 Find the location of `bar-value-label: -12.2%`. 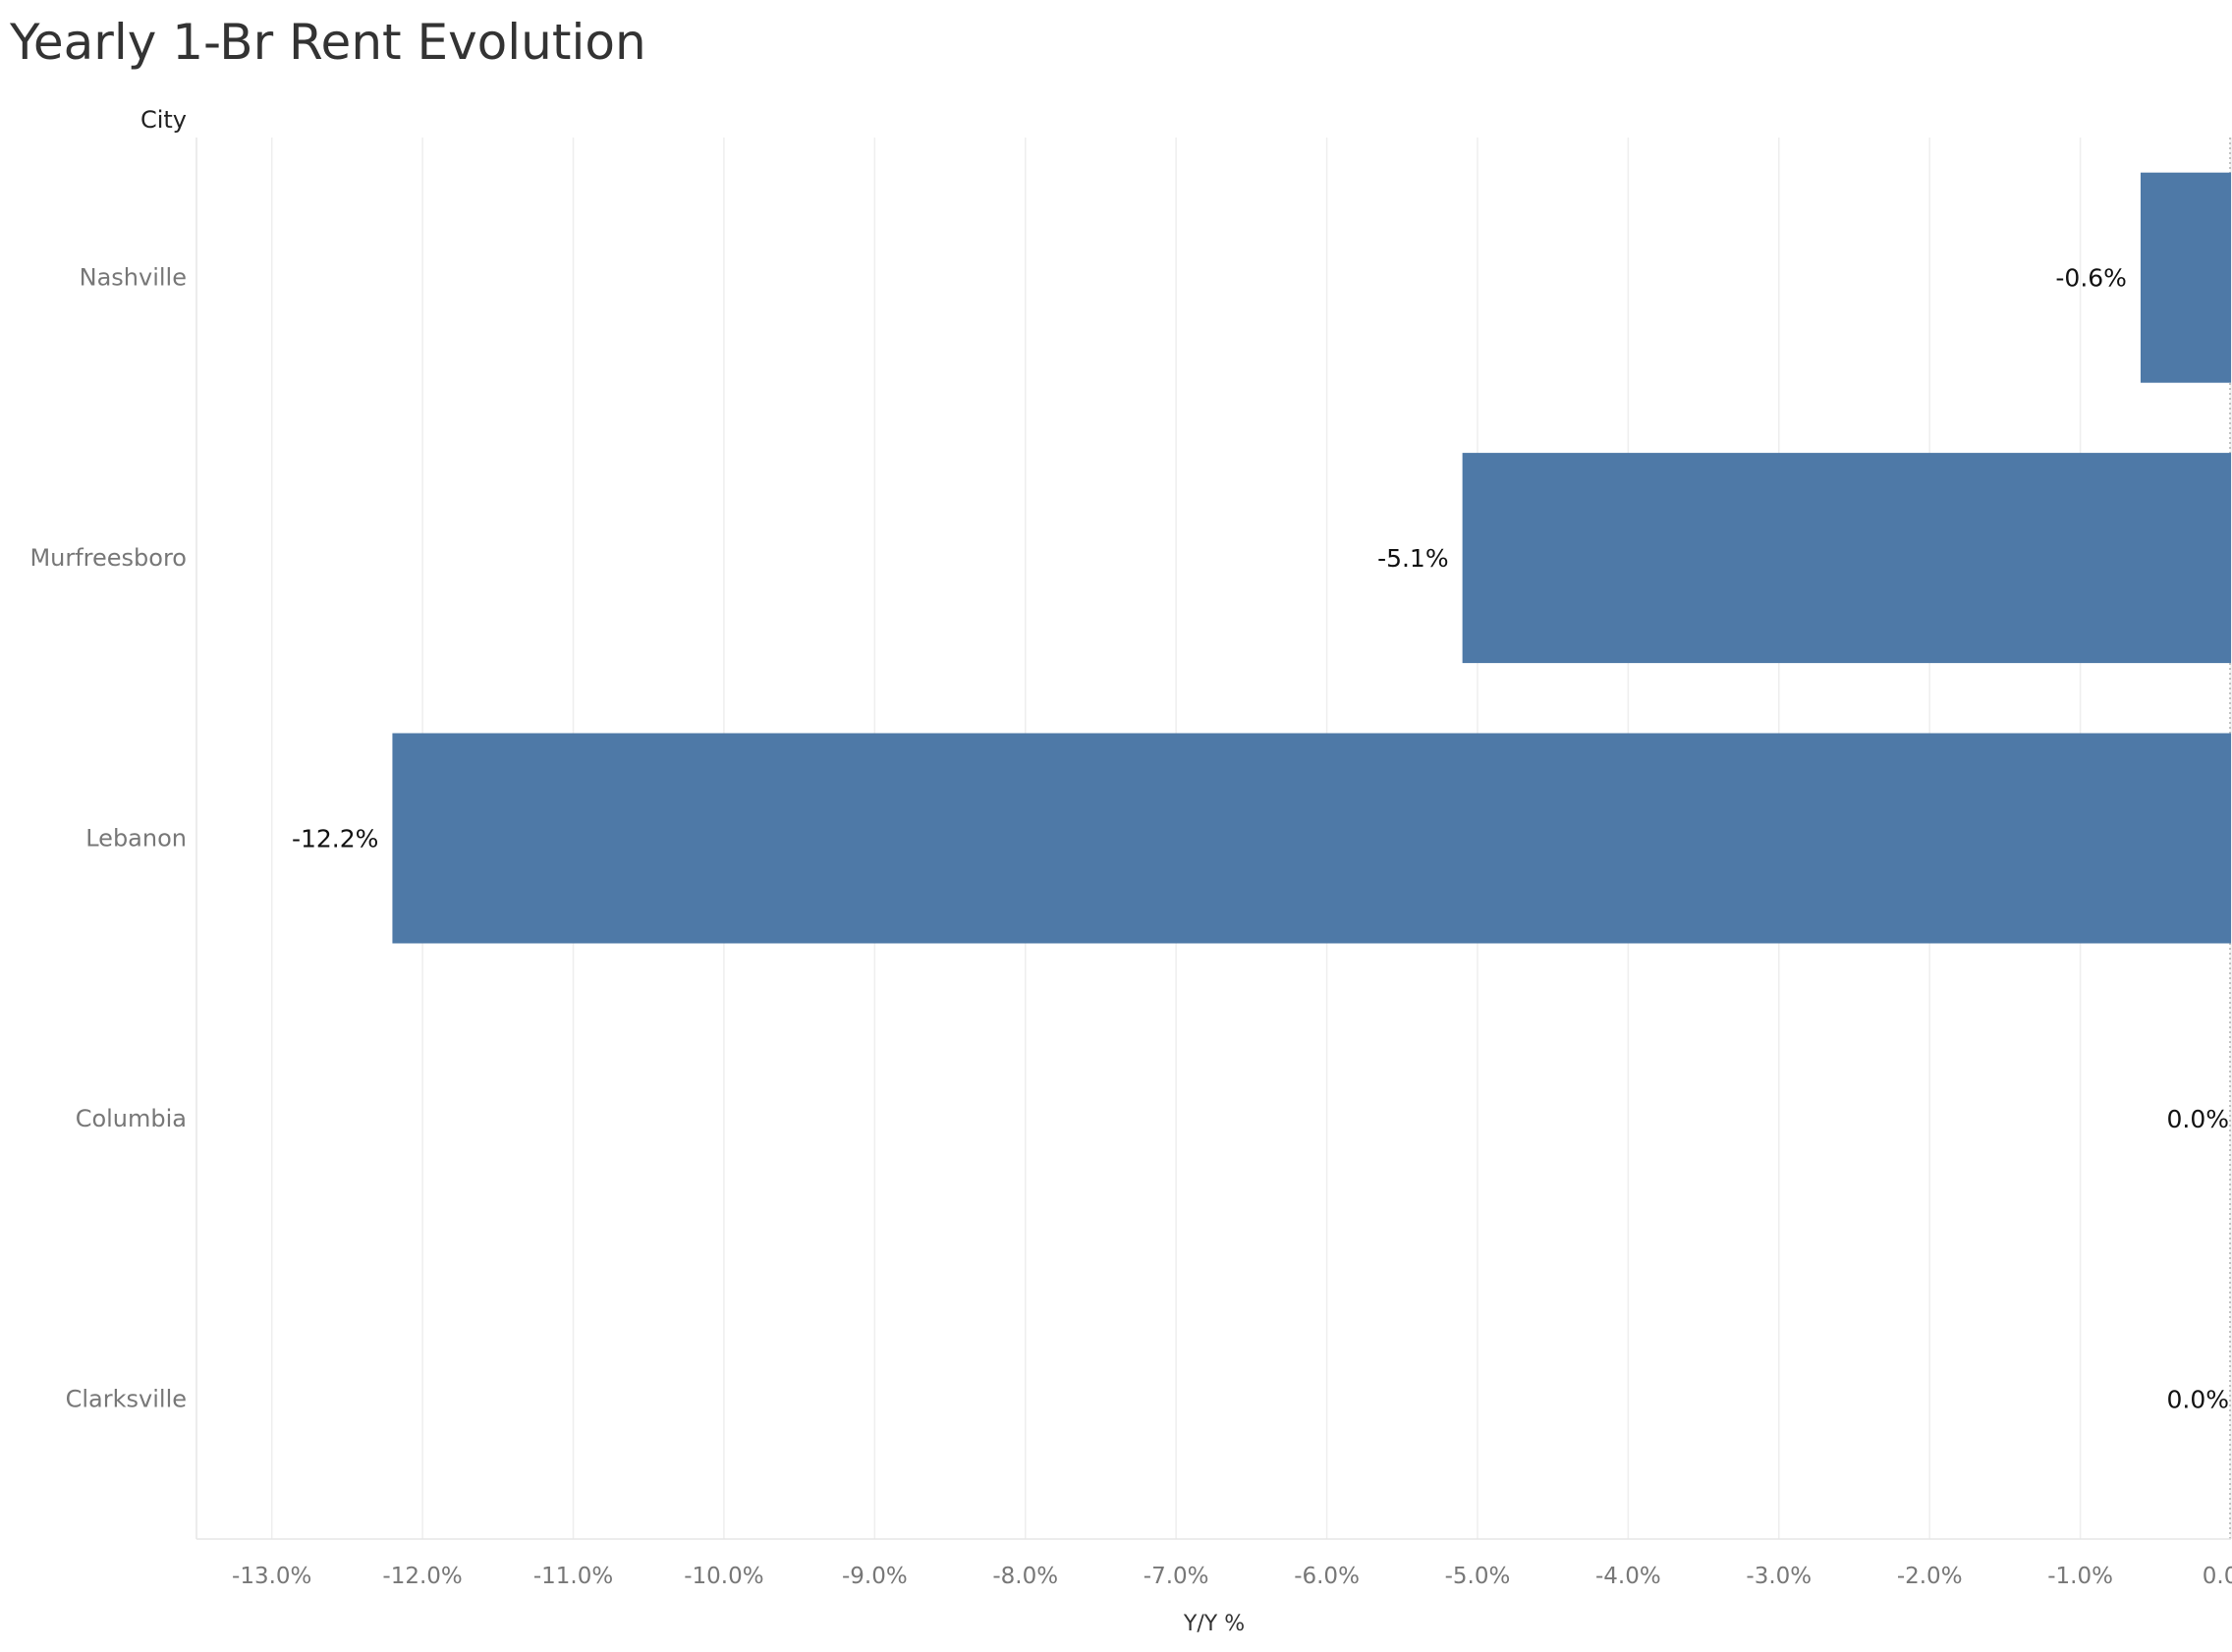

bar-value-label: -12.2% is located at coordinates (335, 839).